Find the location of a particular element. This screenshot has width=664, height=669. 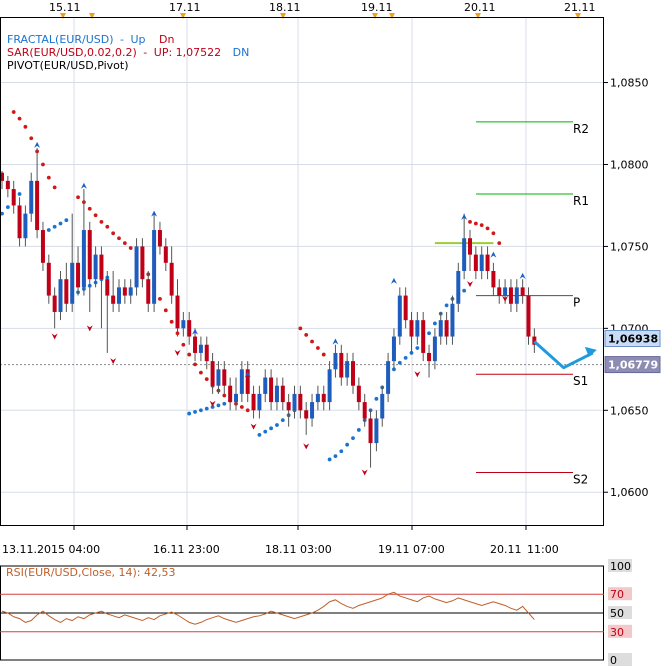

legend-sar-sep: - is located at coordinates (145, 52).